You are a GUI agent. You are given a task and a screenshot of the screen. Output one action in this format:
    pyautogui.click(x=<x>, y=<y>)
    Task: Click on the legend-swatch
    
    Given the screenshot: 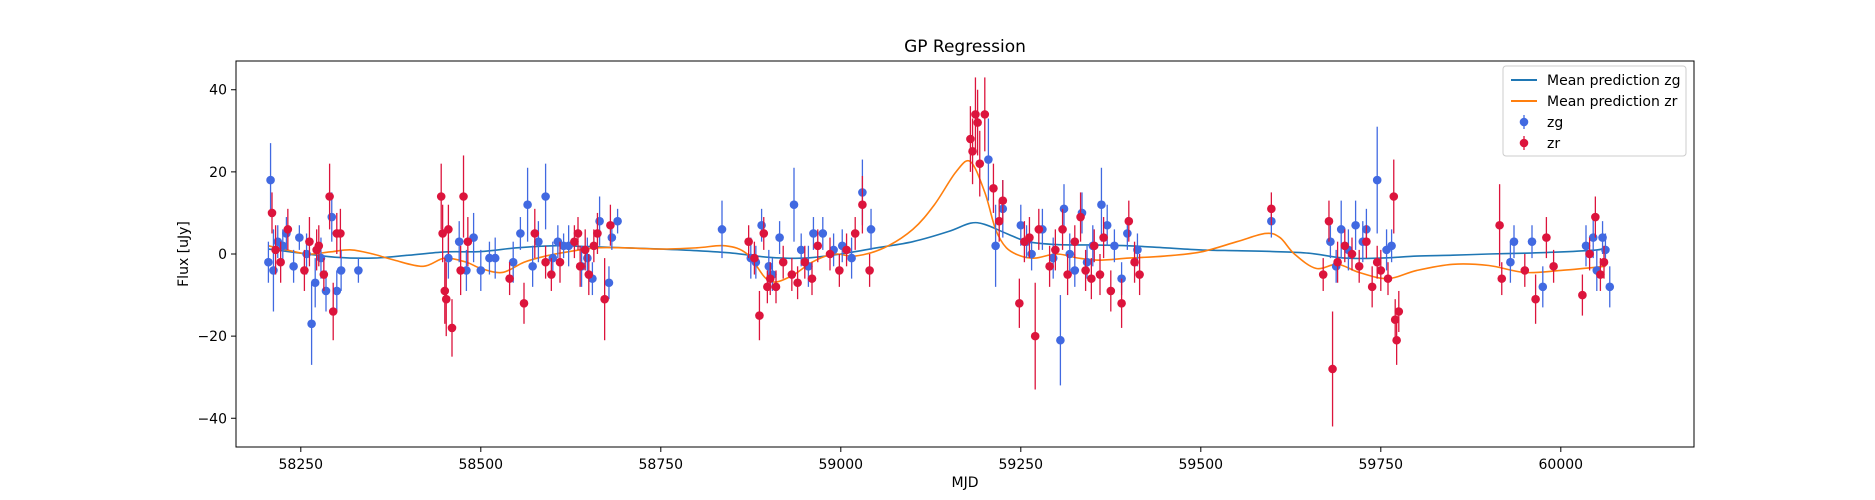 What is the action you would take?
    pyautogui.click(x=1524, y=143)
    